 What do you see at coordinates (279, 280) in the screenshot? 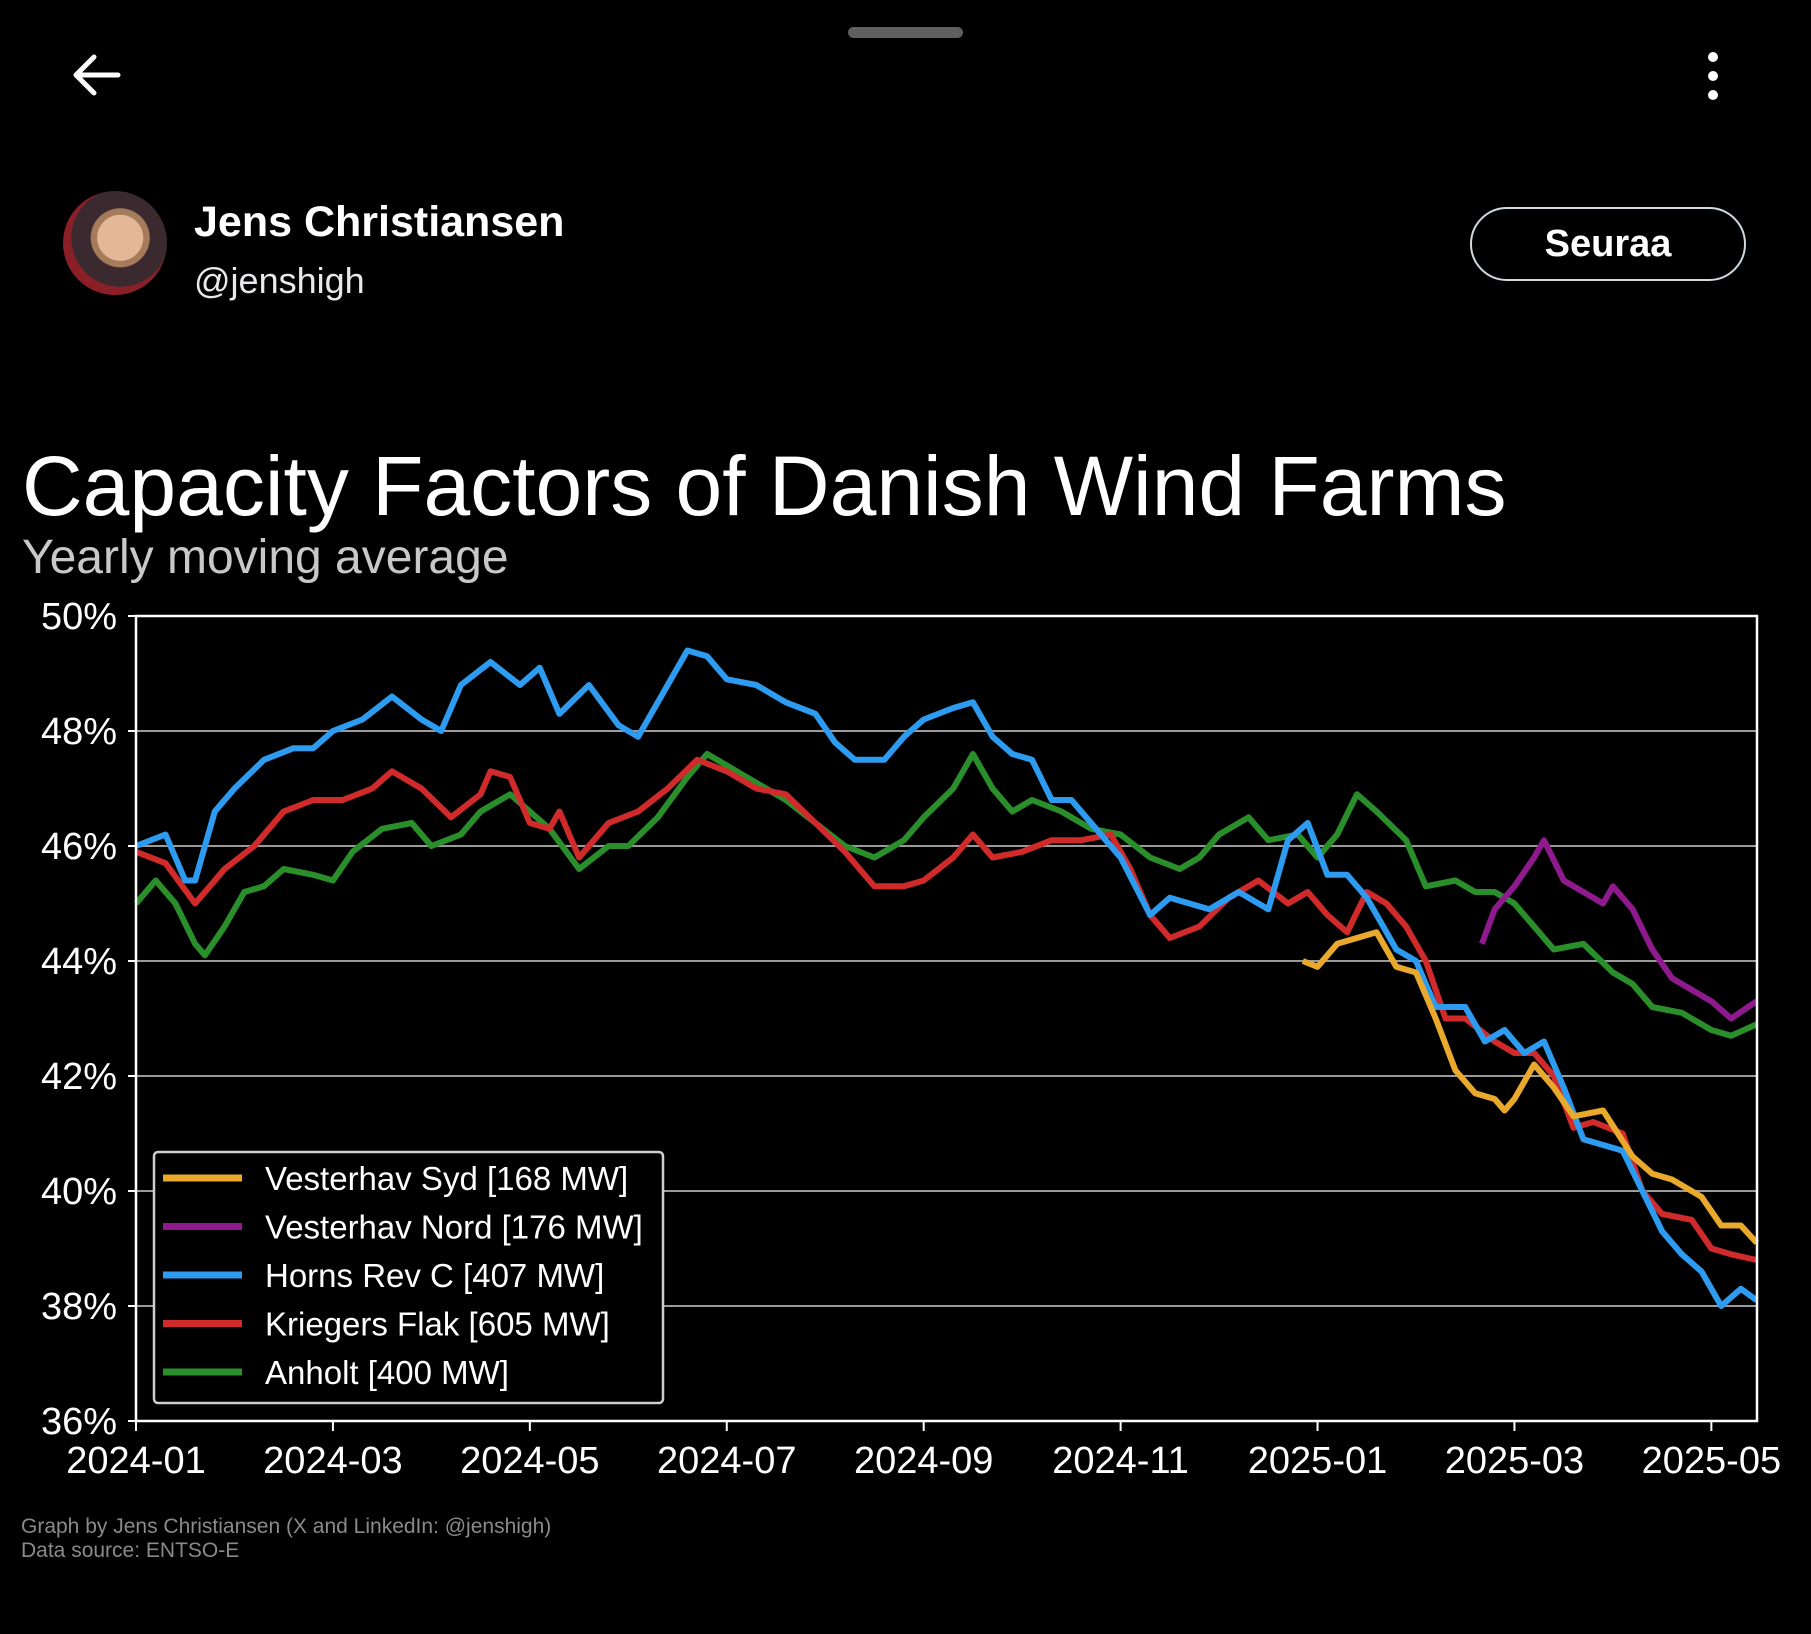
I see `profile-handle: @jenshigh` at bounding box center [279, 280].